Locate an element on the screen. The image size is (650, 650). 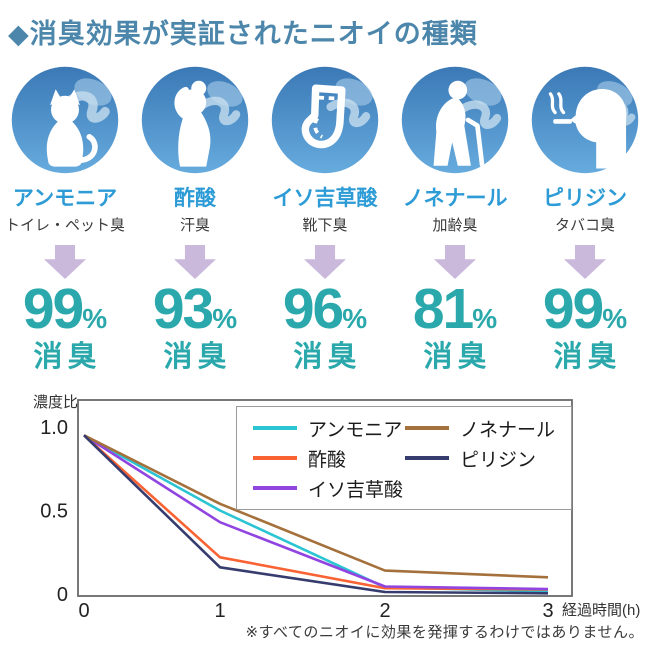
woman-sweat-icon is located at coordinates (195, 120).